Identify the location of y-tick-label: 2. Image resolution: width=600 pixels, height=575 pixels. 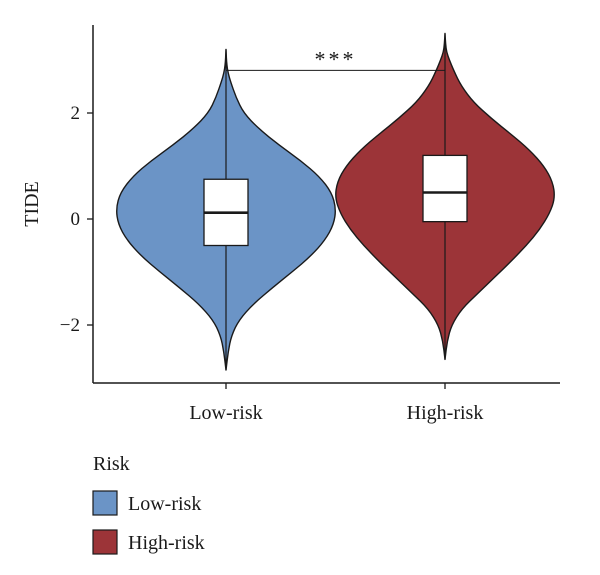
(76, 113).